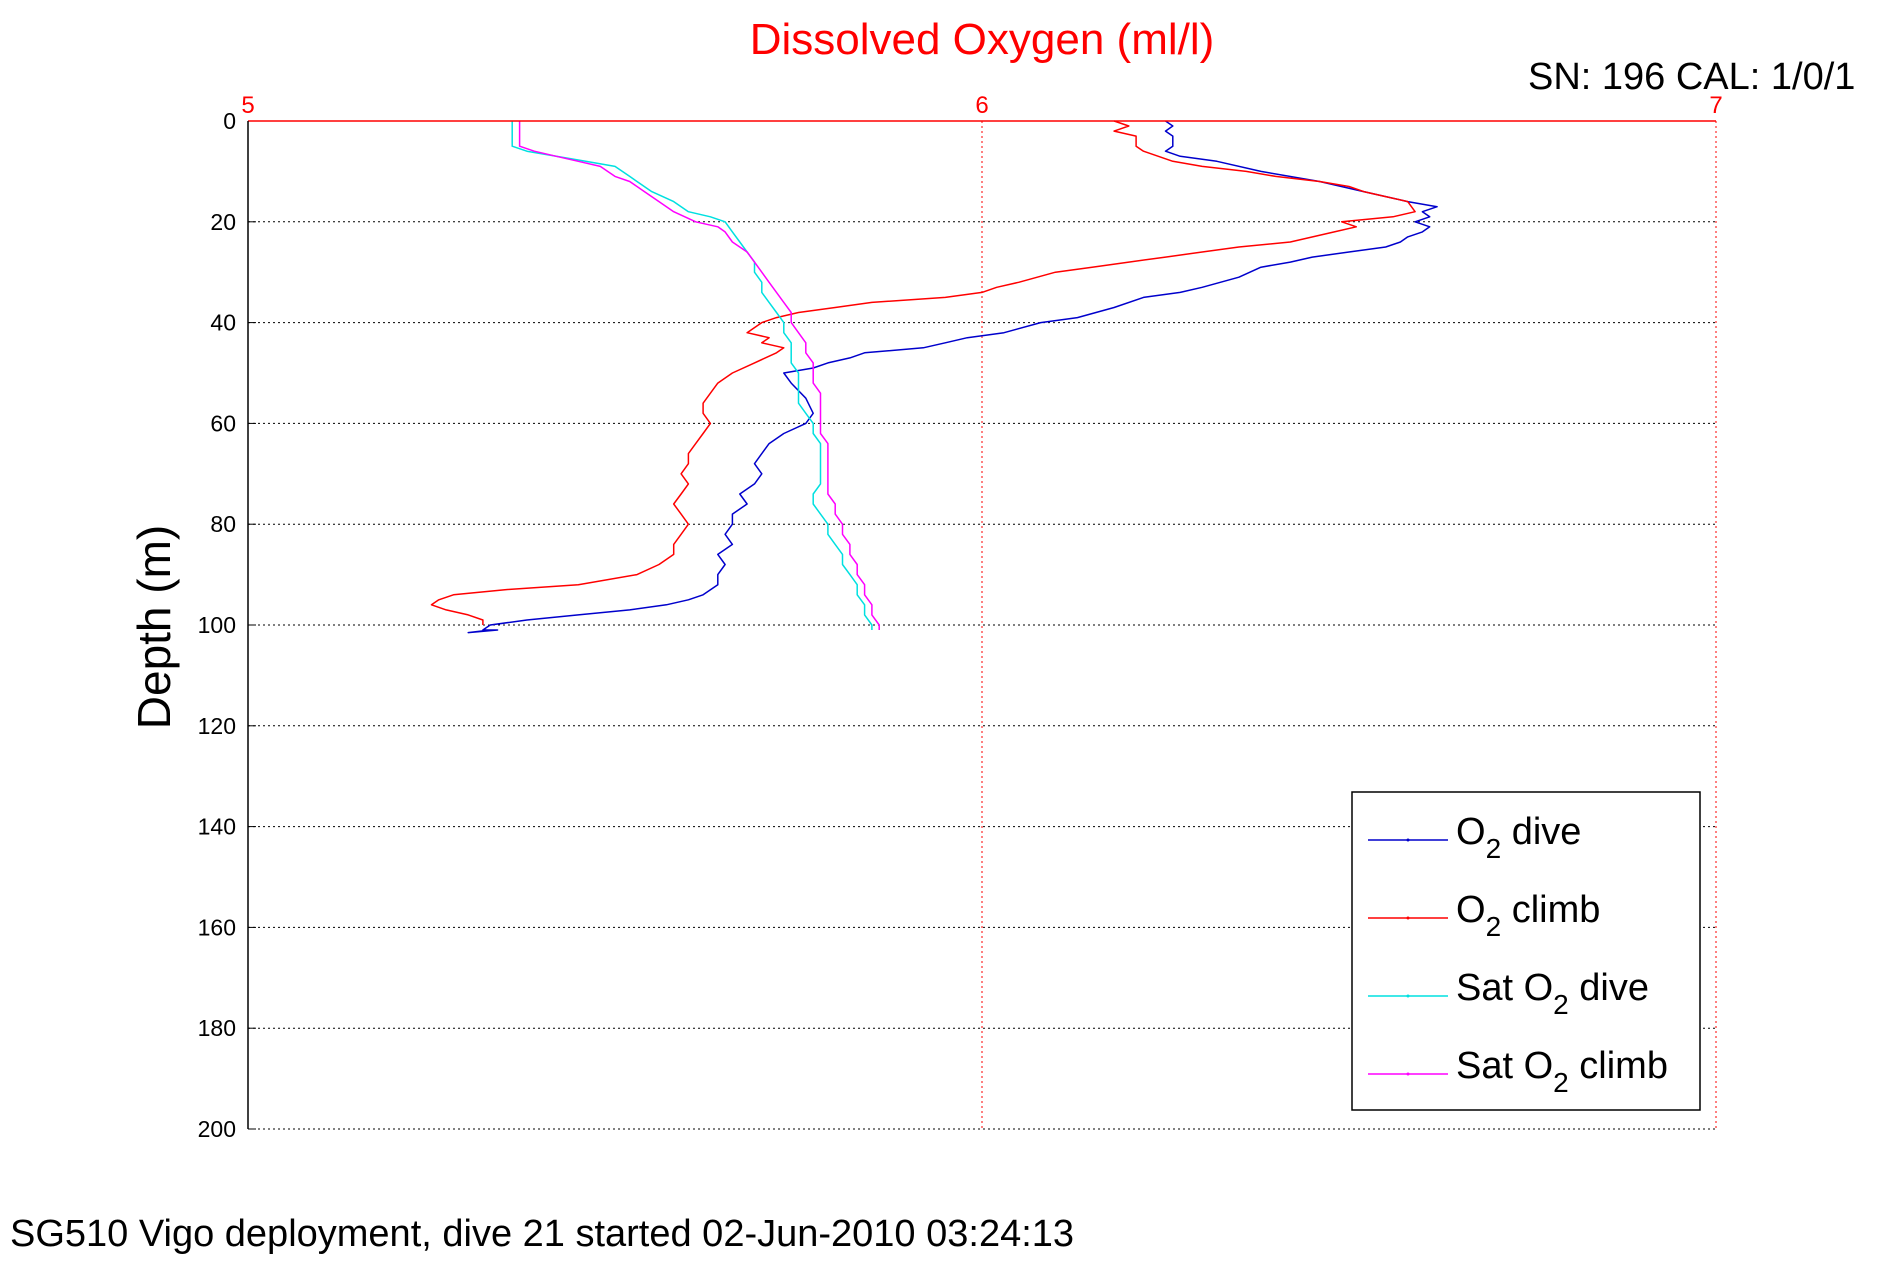 The width and height of the screenshot is (1891, 1262). I want to click on y-tick-label: 60, so click(223, 423).